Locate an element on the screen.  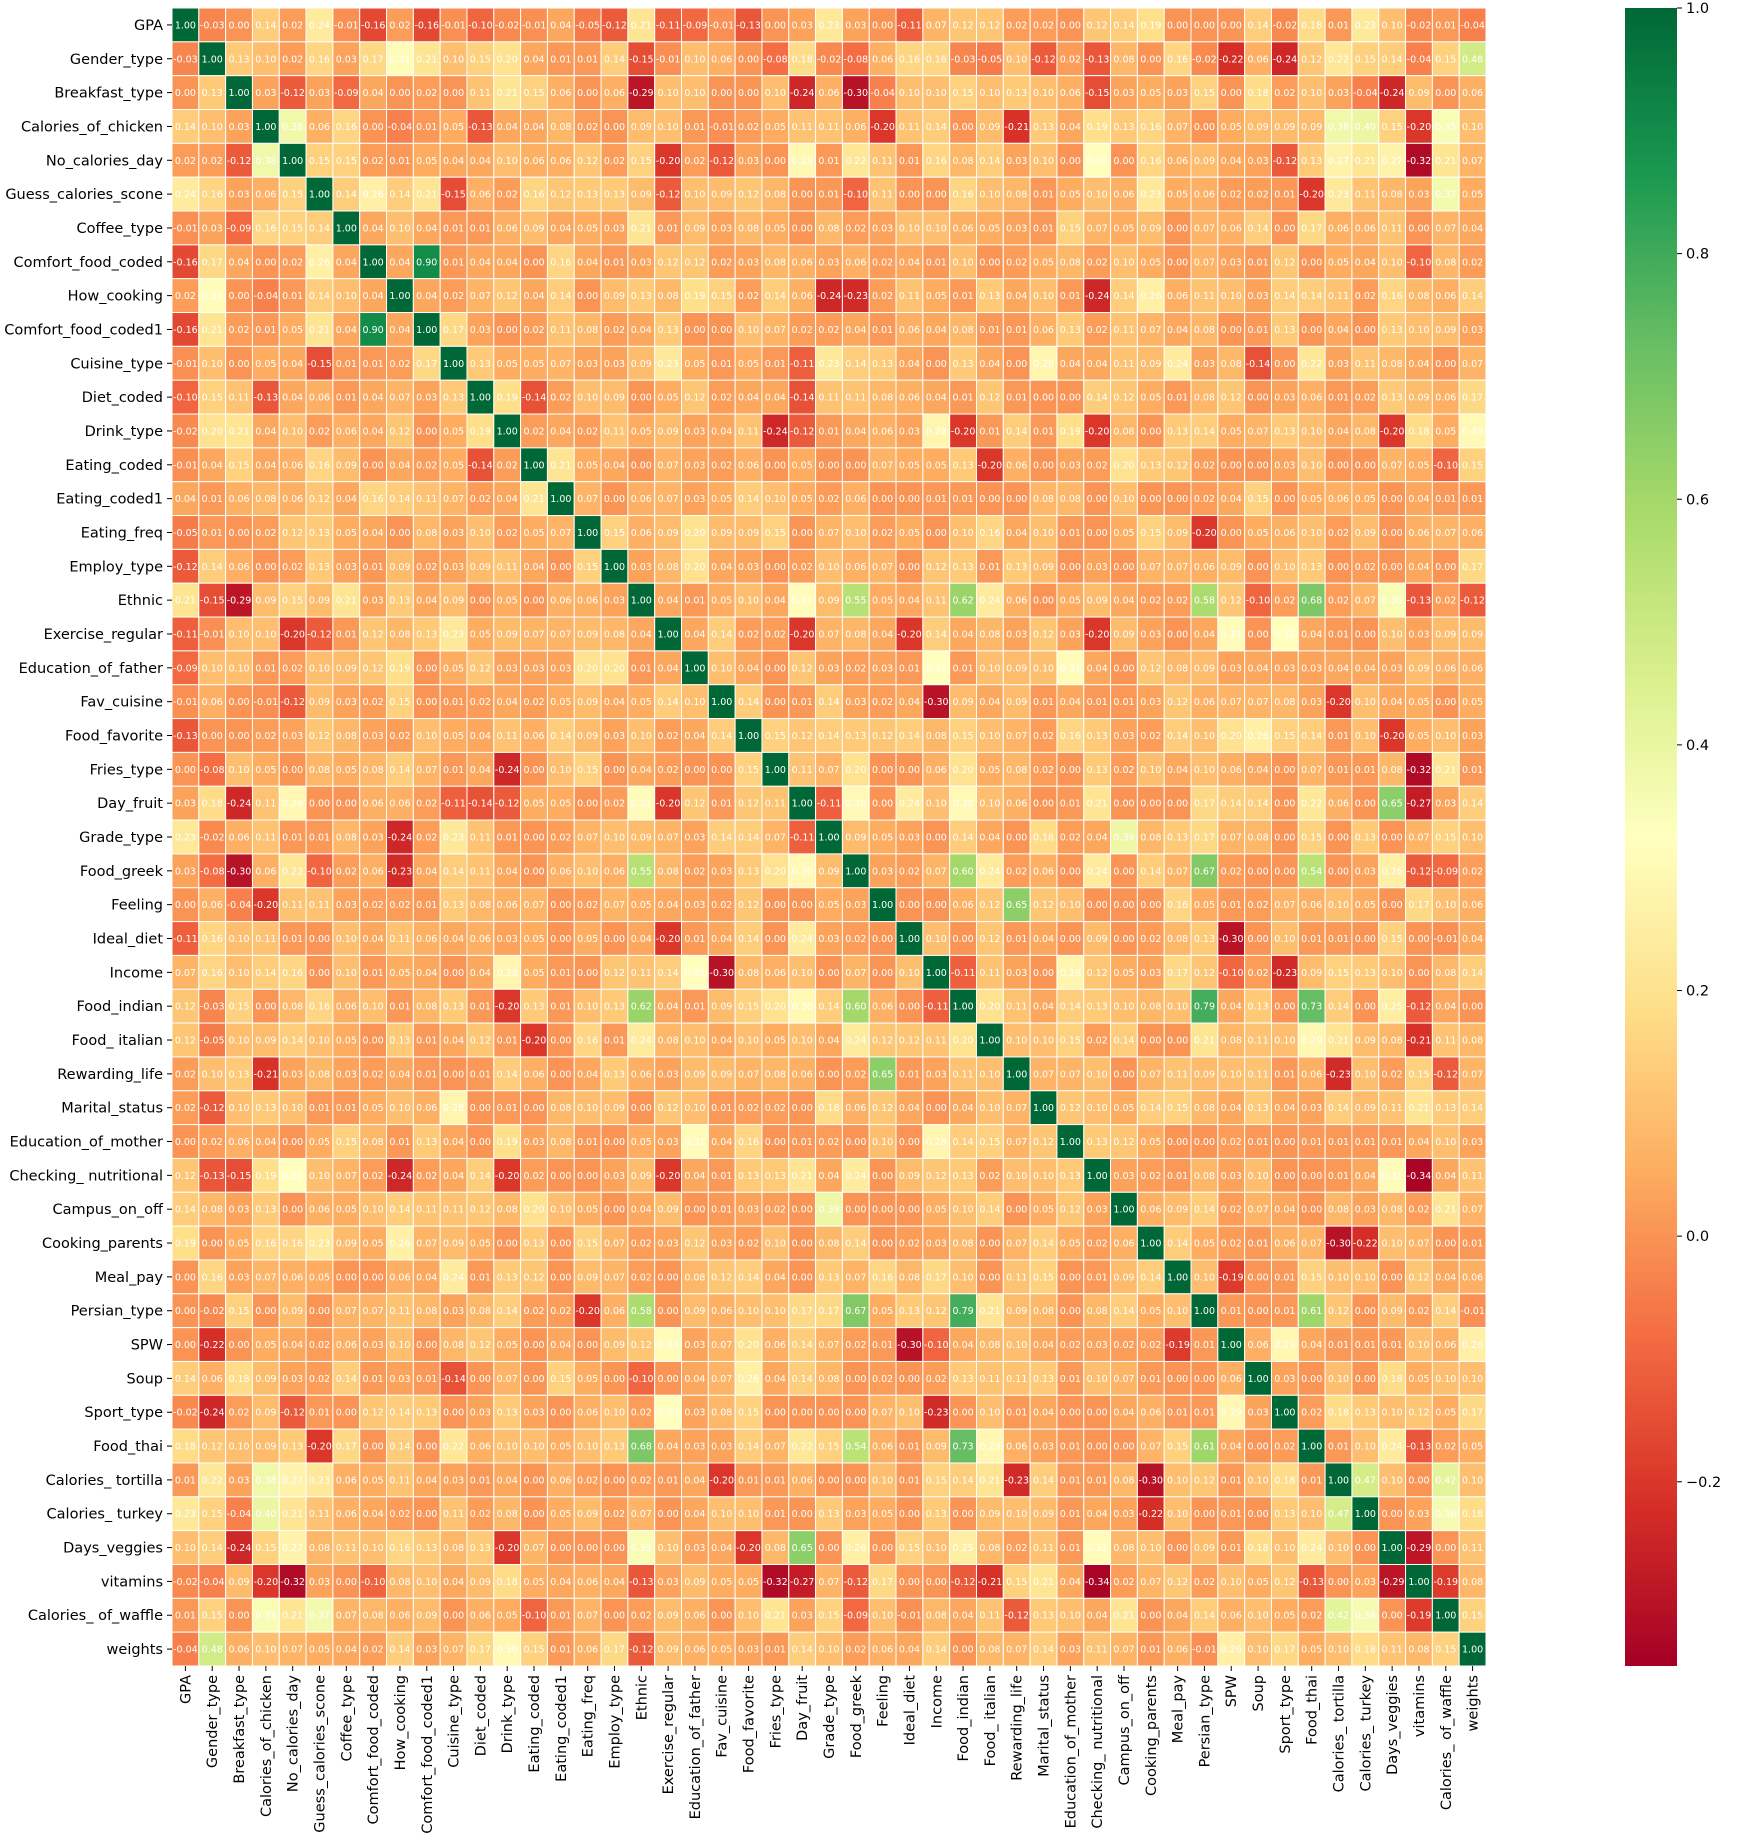
cell-value-label: -0.24 is located at coordinates (212, 1413).